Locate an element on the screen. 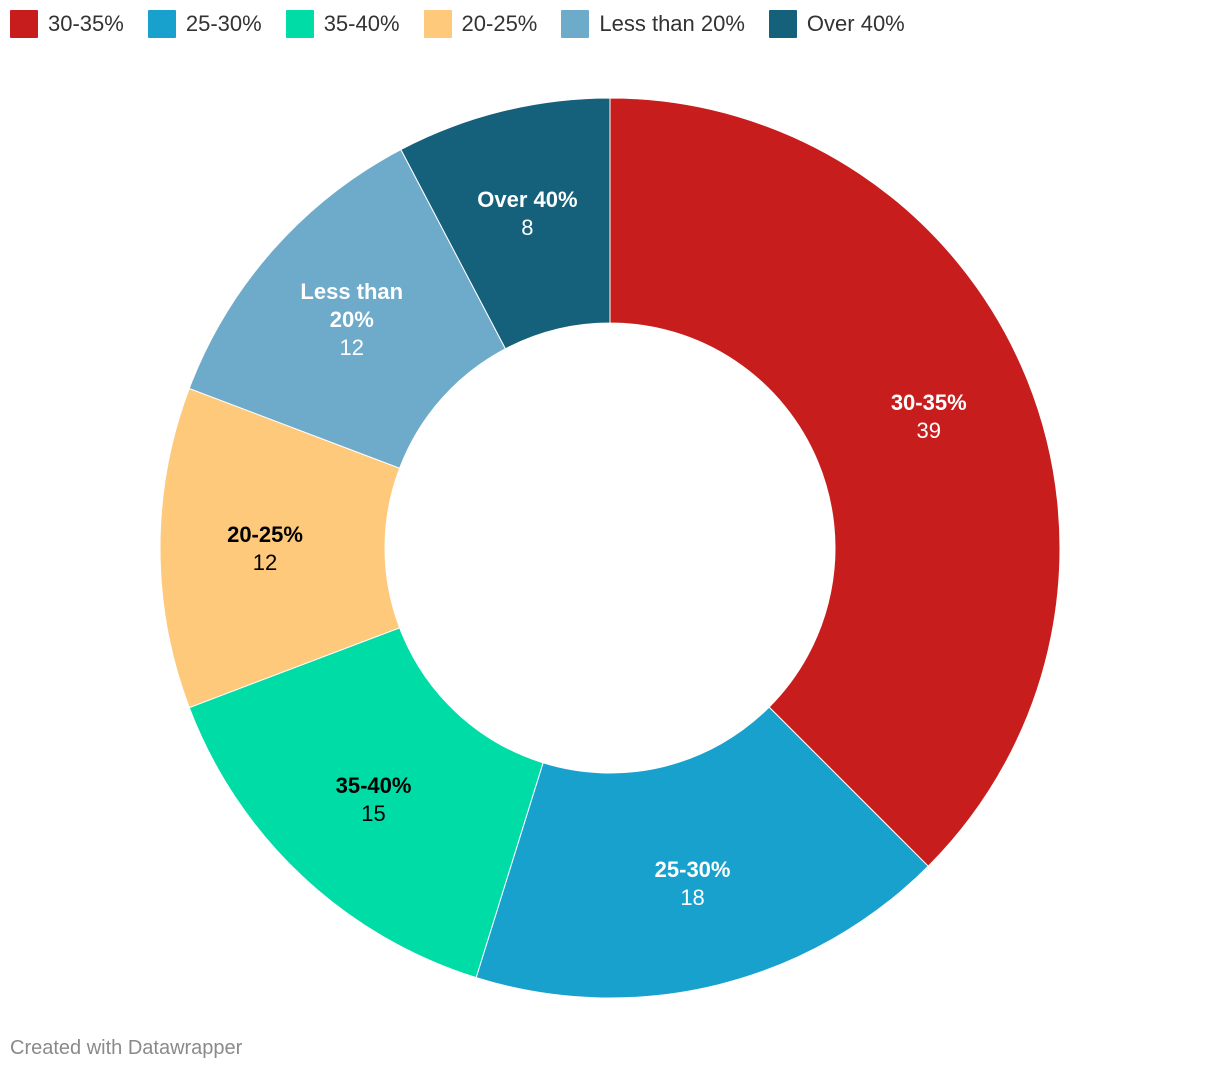 The height and width of the screenshot is (1074, 1220). slice-label-5: Less than 20% 12 is located at coordinates (351, 319).